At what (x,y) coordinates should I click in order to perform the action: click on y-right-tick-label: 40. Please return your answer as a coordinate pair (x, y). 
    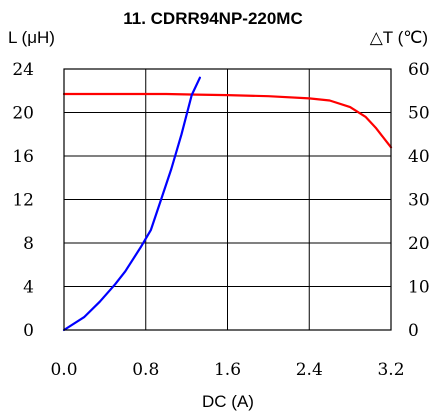
    Looking at the image, I should click on (419, 157).